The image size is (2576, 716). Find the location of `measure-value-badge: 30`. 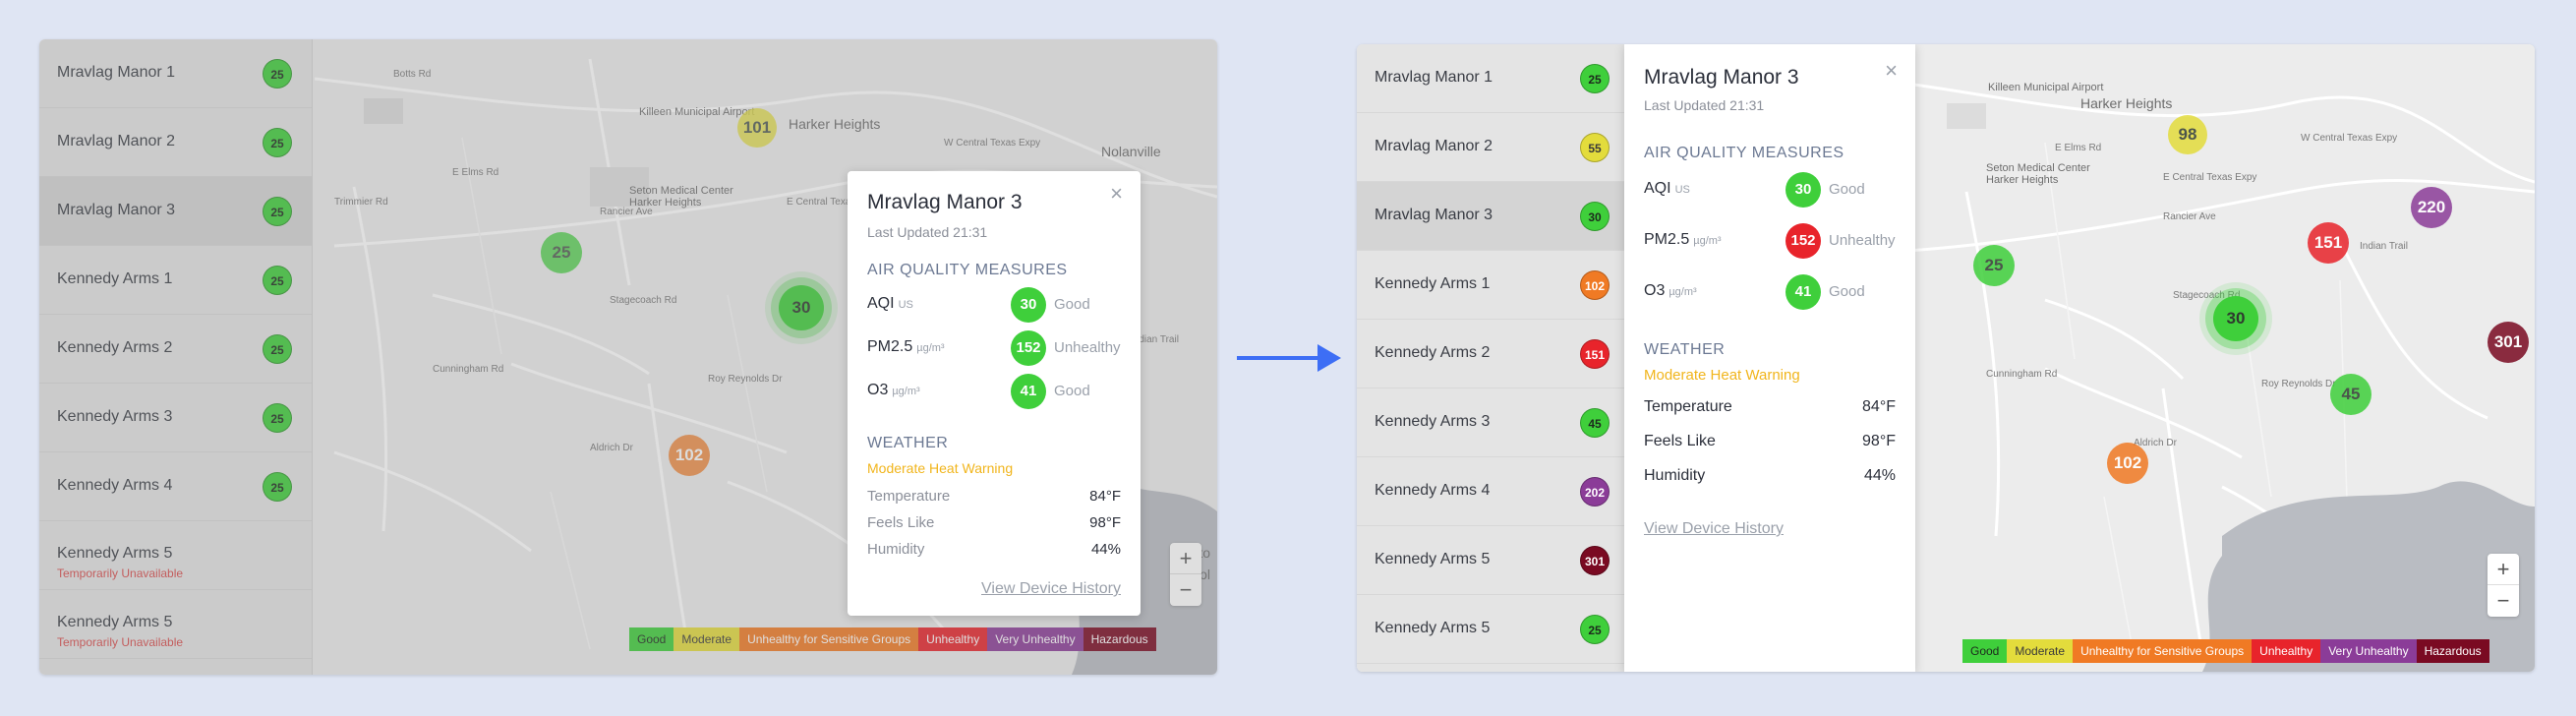

measure-value-badge: 30 is located at coordinates (1803, 190).